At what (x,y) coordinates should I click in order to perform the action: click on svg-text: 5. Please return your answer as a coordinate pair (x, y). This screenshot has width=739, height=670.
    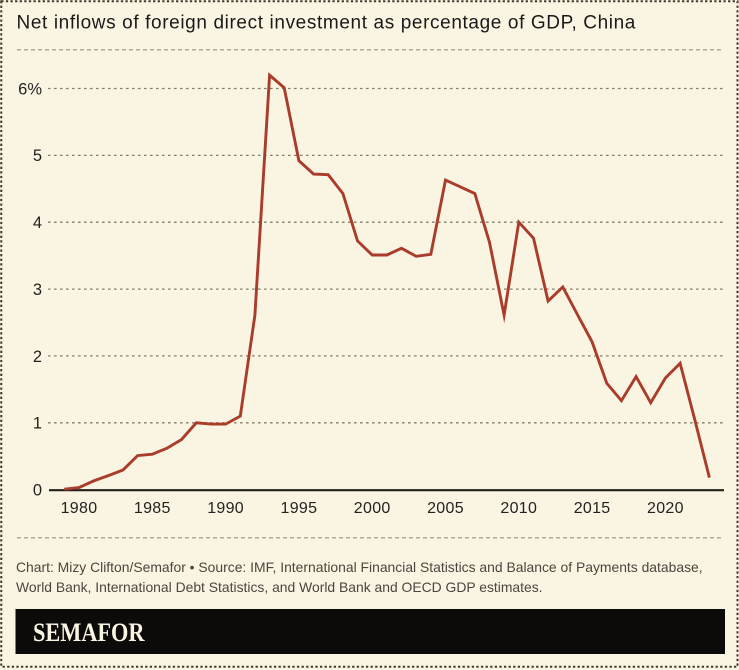
    Looking at the image, I should click on (37, 156).